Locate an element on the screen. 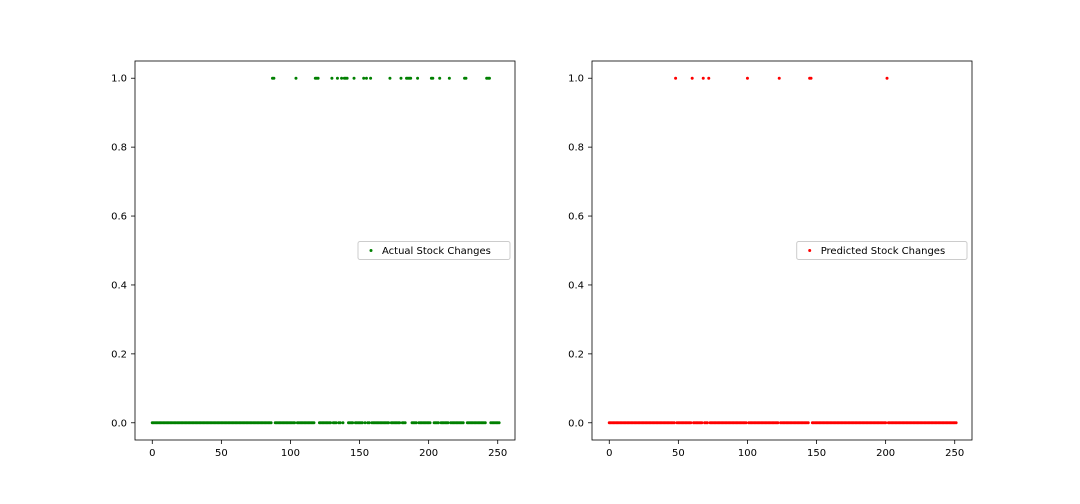 Image resolution: width=1080 pixels, height=504 pixels. legend: Predicted Stock Changes is located at coordinates (882, 250).